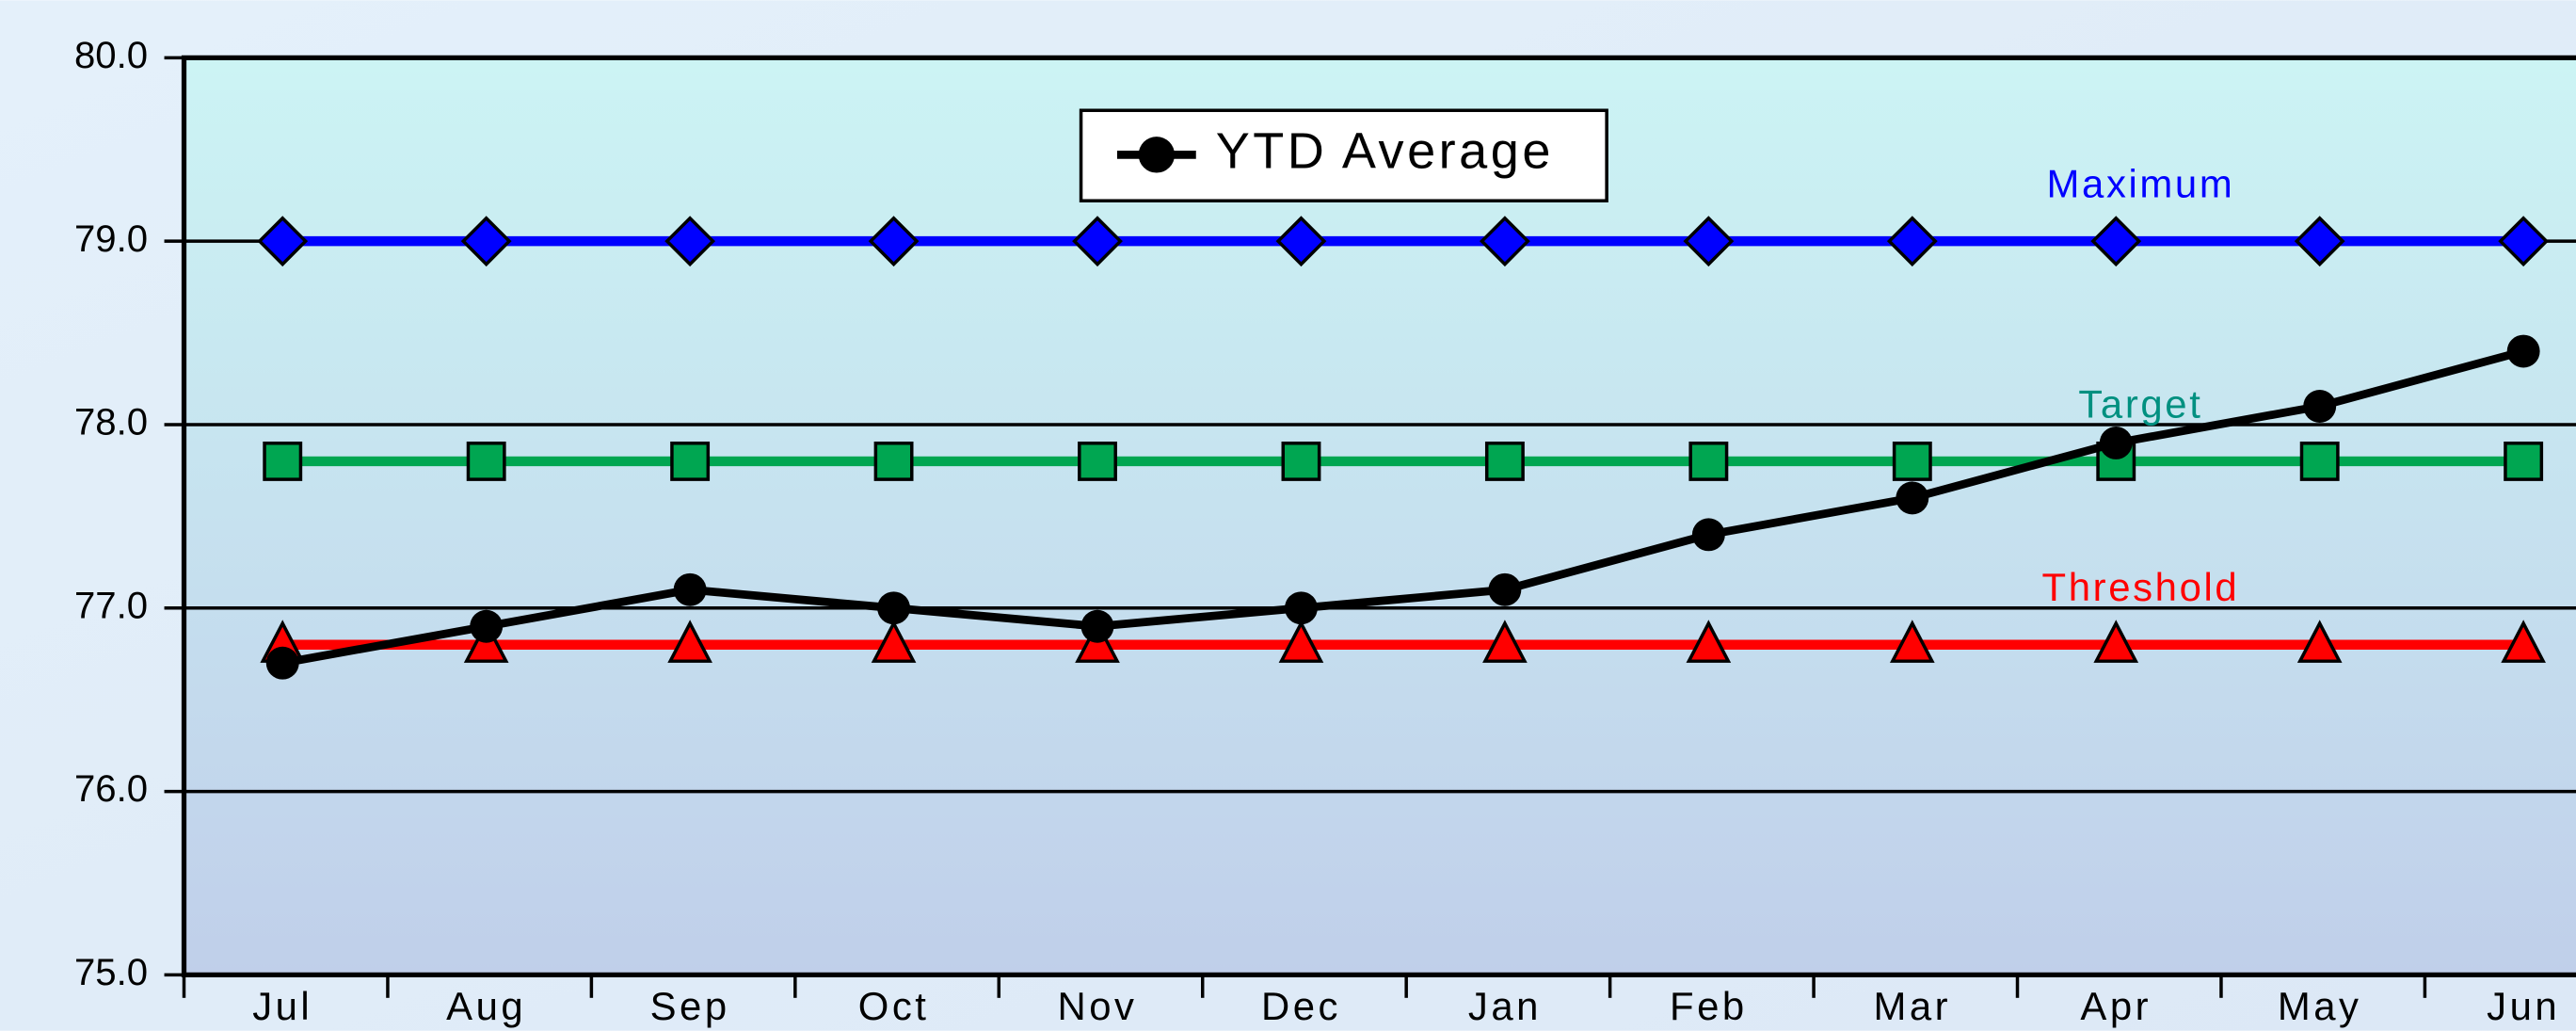  I want to click on x-tick-label: Jul, so click(282, 1006).